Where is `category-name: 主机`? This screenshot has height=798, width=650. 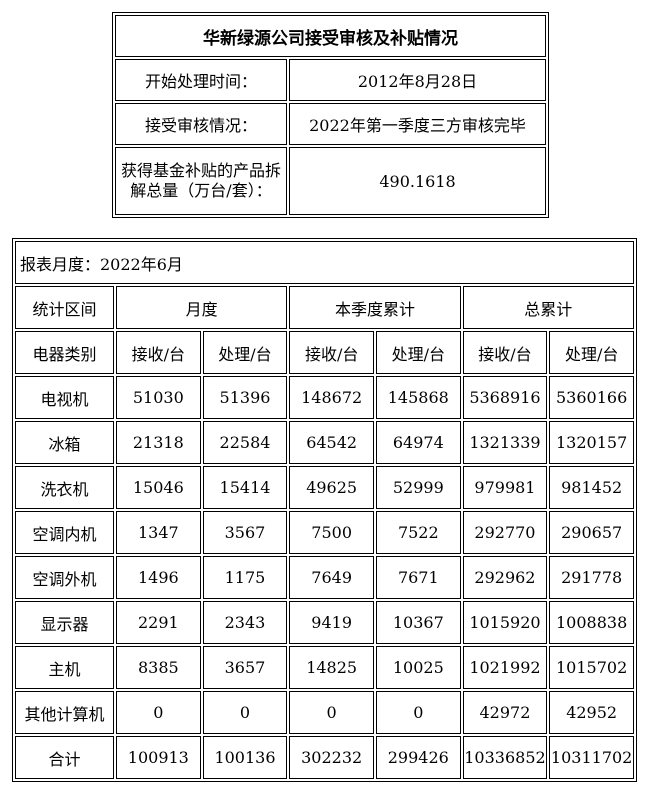
category-name: 主机 is located at coordinates (64, 667).